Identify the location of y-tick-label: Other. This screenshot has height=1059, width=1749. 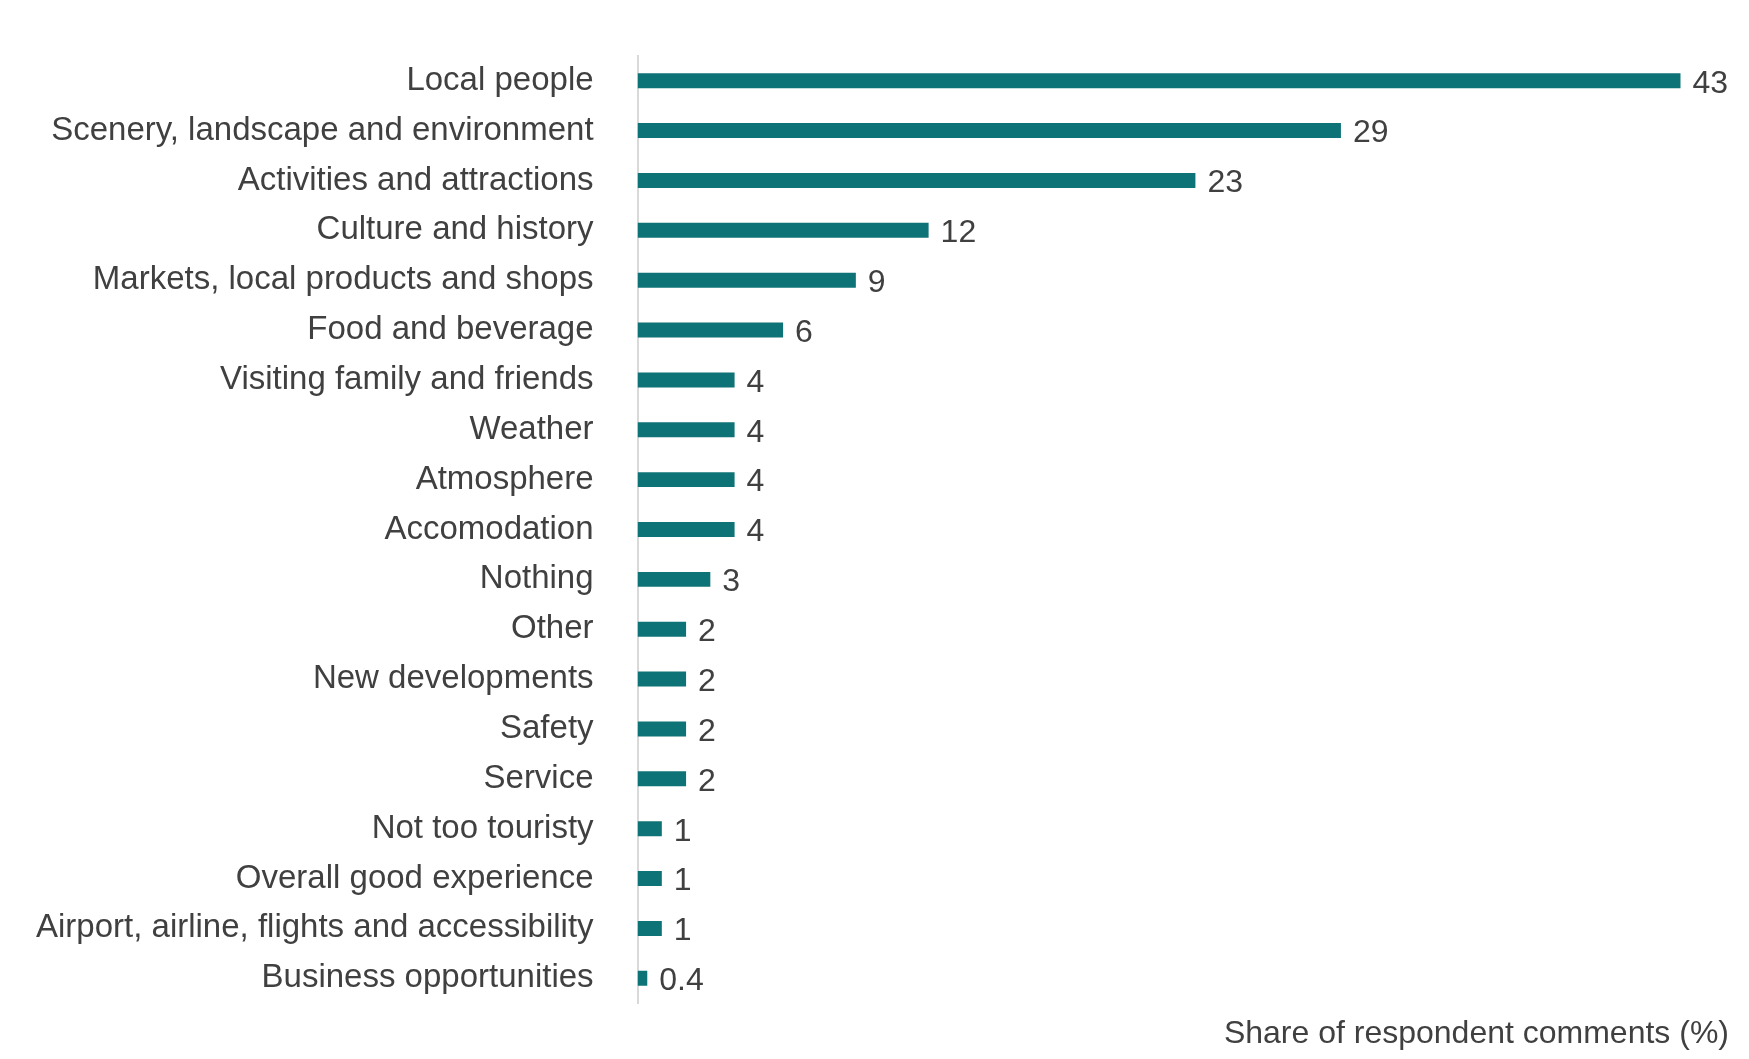
(552, 627).